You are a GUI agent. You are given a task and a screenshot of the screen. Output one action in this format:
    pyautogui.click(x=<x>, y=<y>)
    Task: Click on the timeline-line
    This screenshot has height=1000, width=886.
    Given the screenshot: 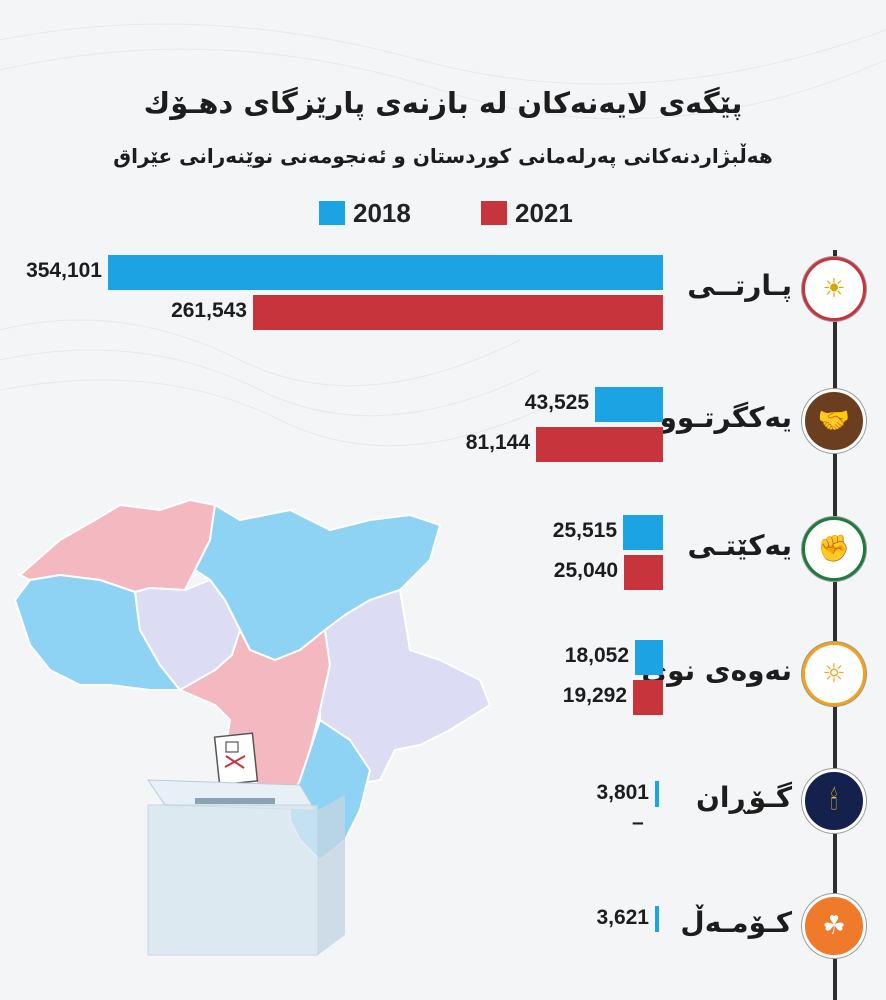 What is the action you would take?
    pyautogui.click(x=835, y=625)
    